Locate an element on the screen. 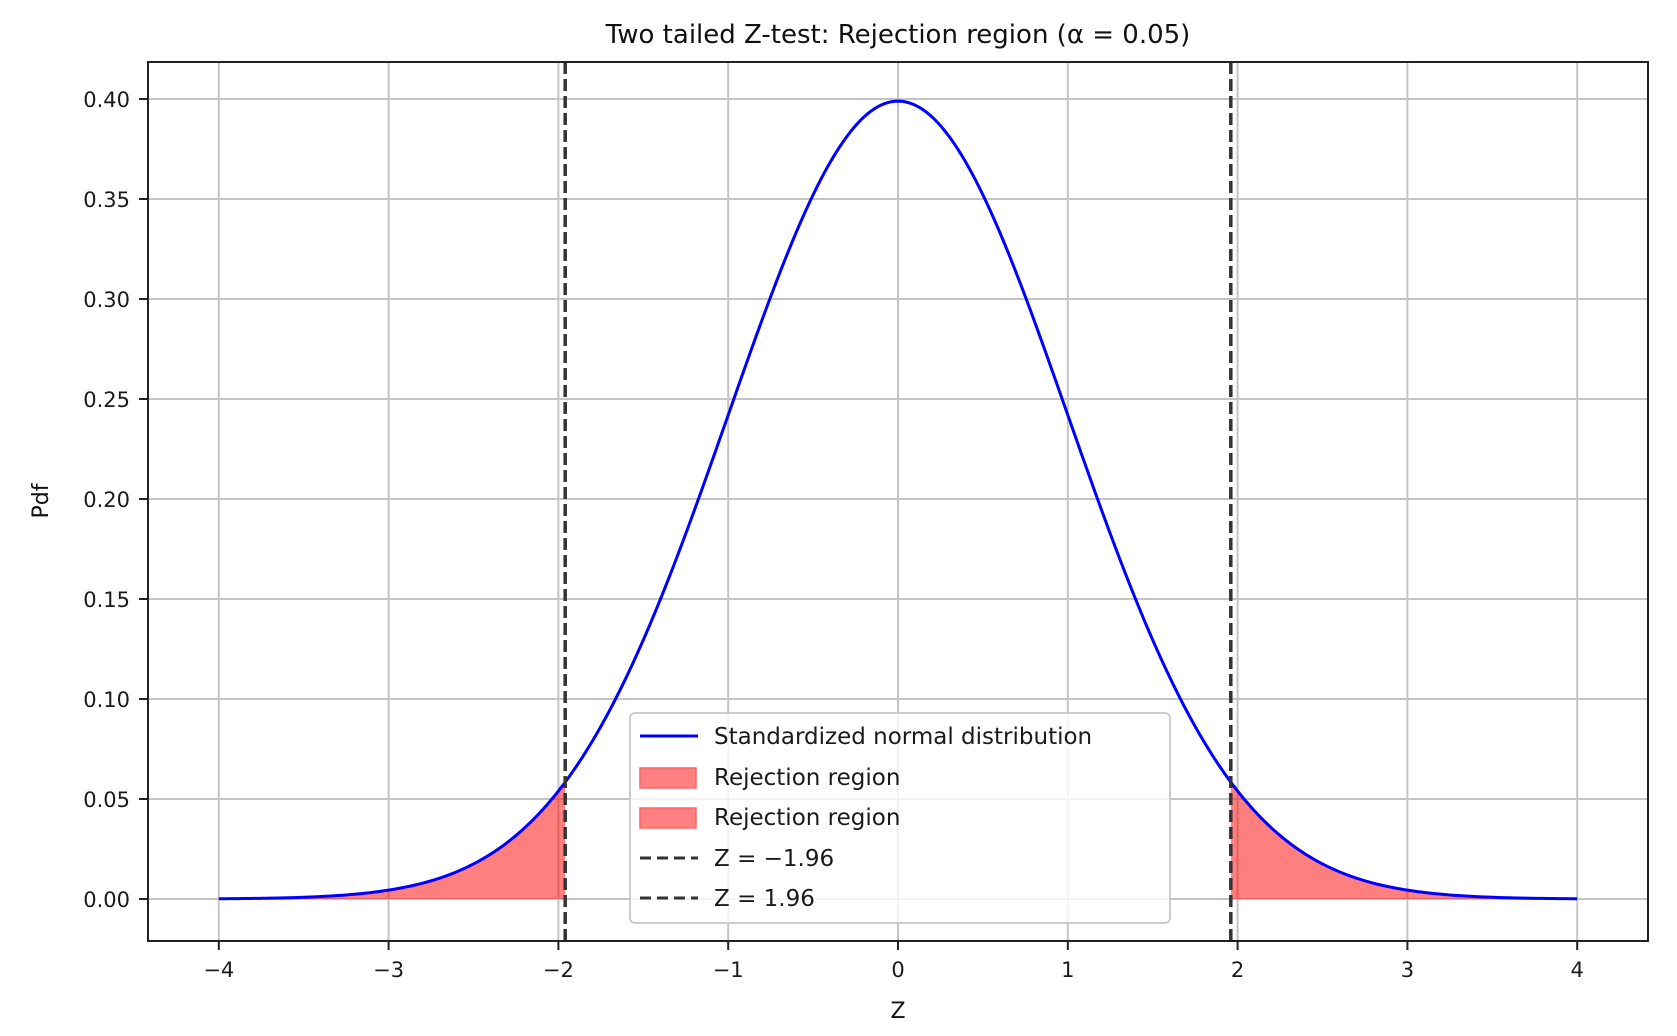  x-tick-label: 0 is located at coordinates (897, 970).